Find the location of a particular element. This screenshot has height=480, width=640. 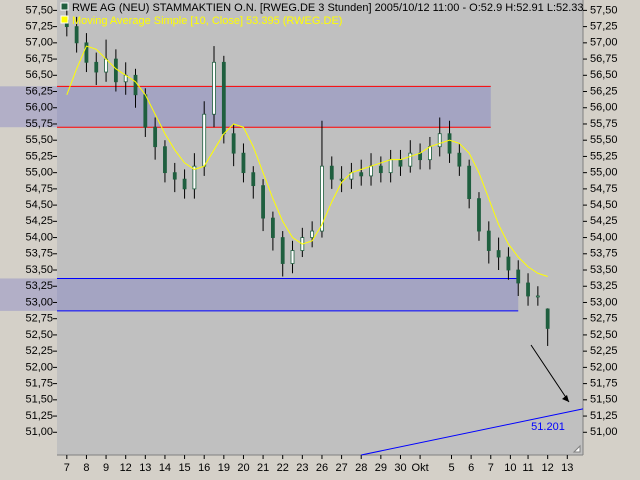

x-tick-label: 5 is located at coordinates (451, 468).